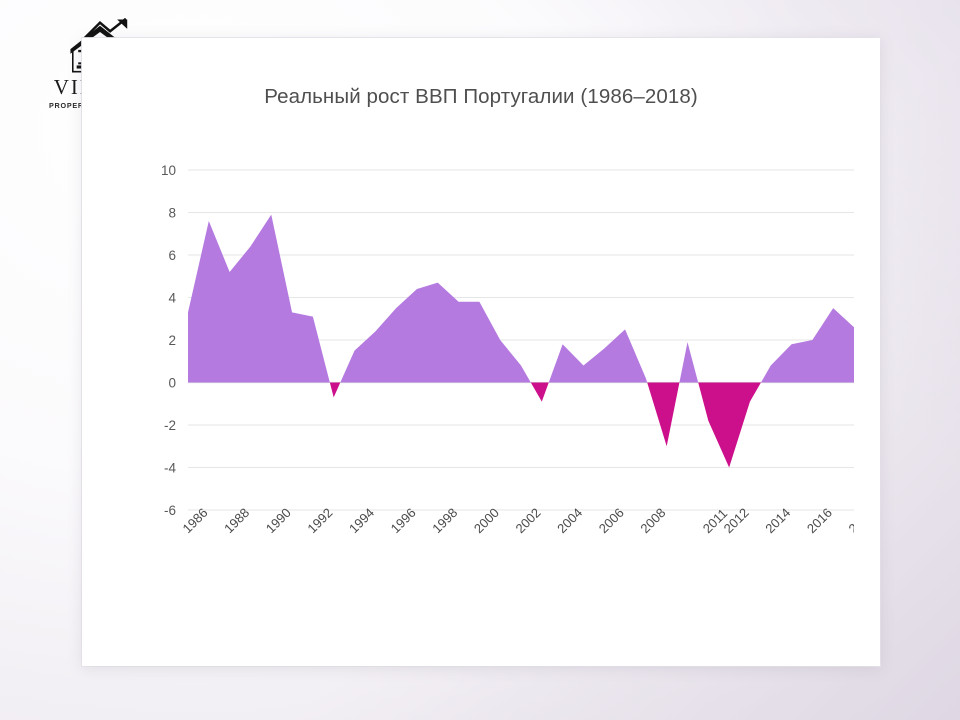  I want to click on y-axis-tick-label: -6, so click(170, 510).